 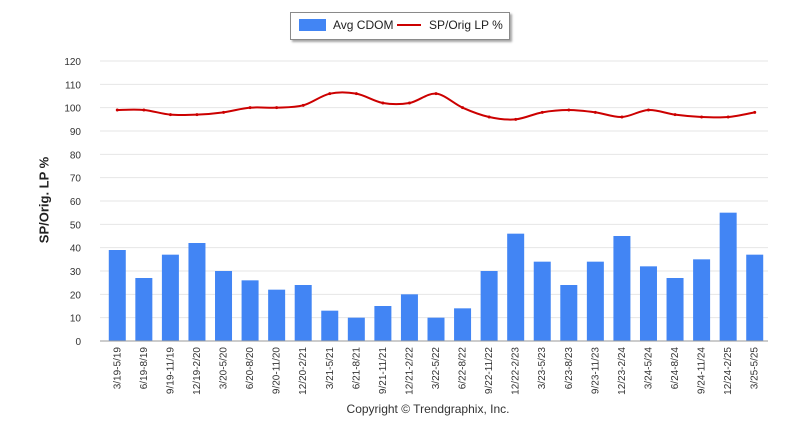 What do you see at coordinates (363, 25) in the screenshot?
I see `legend-bar-label: Avg CDOM` at bounding box center [363, 25].